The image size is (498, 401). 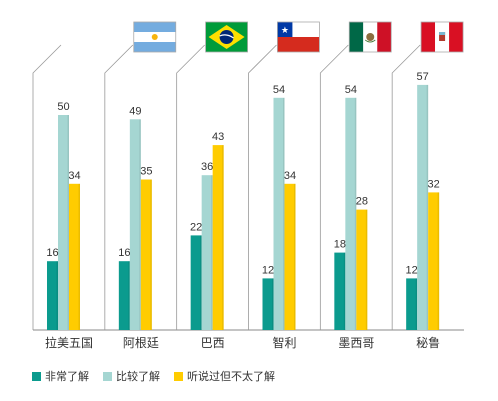 I want to click on data-label: 32, so click(x=434, y=184).